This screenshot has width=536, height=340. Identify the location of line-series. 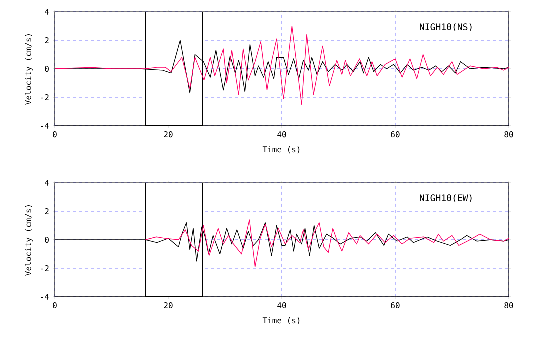
(327, 244).